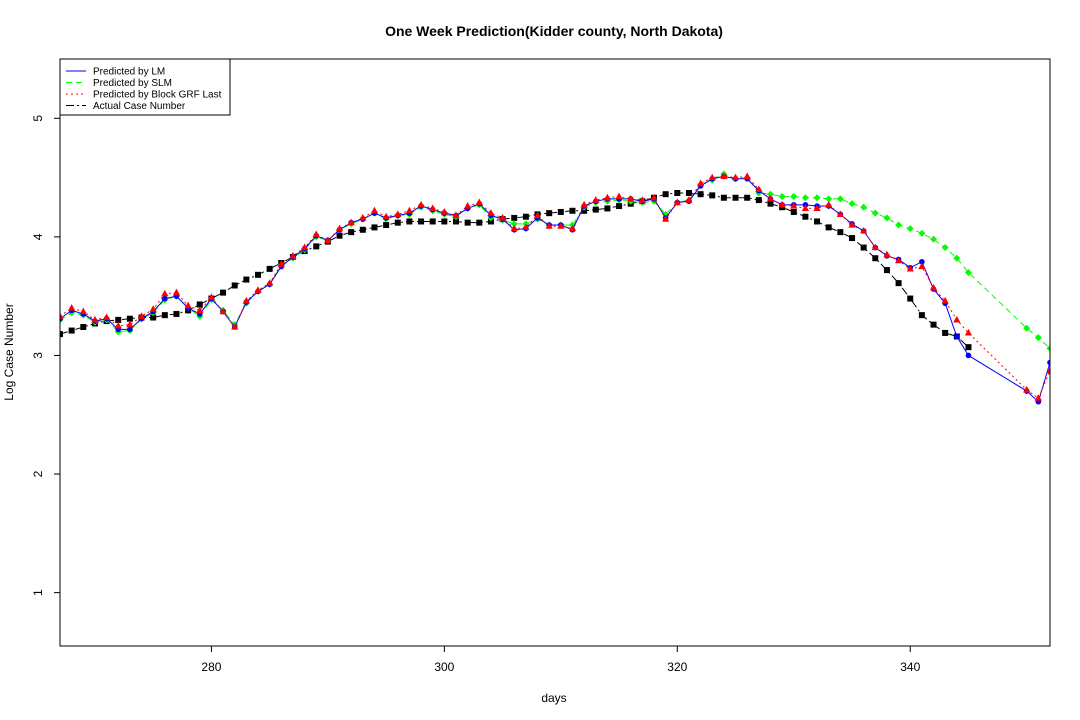 The height and width of the screenshot is (720, 1080). What do you see at coordinates (444, 667) in the screenshot?
I see `x-tick-label: 300` at bounding box center [444, 667].